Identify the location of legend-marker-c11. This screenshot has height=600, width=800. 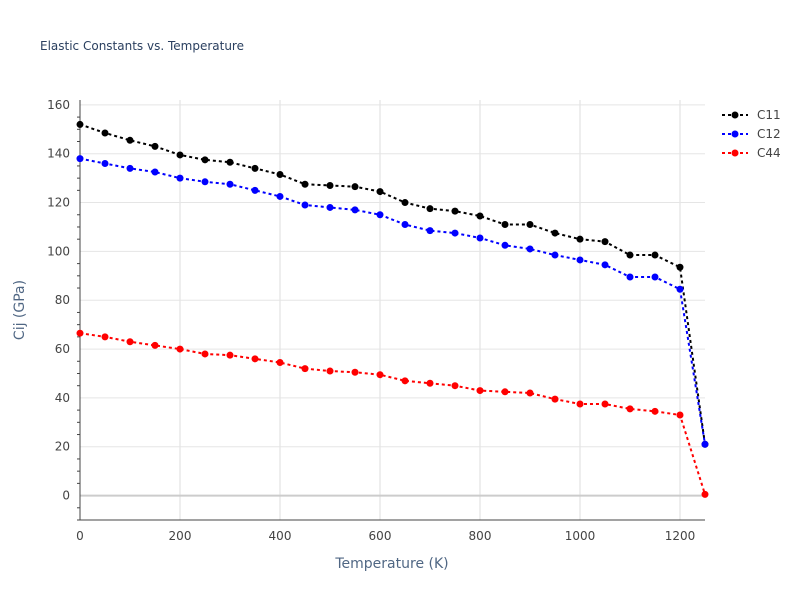
(735, 115).